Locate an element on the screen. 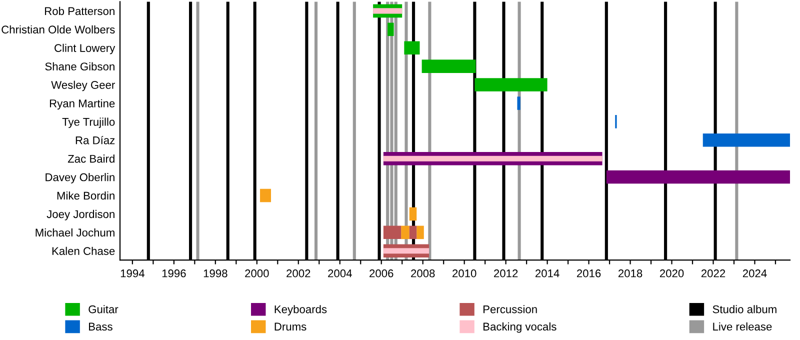 This screenshot has height=340, width=800. y-tick-label: Ra Díaz is located at coordinates (95, 140).